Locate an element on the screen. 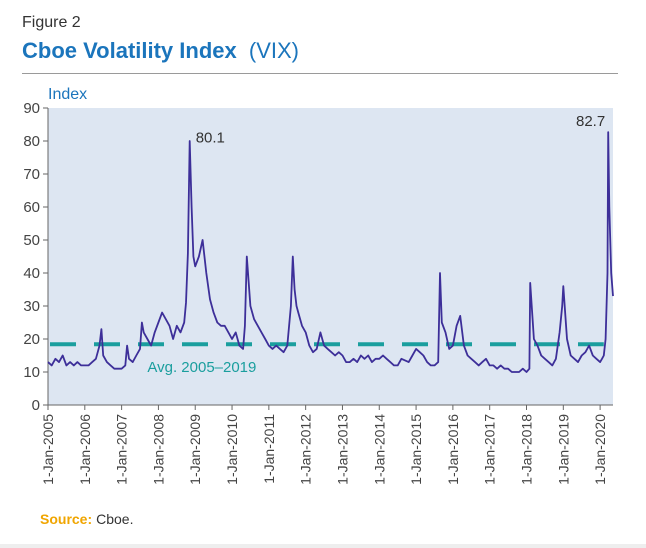 This screenshot has width=646, height=548. y-tick-label: 60 is located at coordinates (31, 207).